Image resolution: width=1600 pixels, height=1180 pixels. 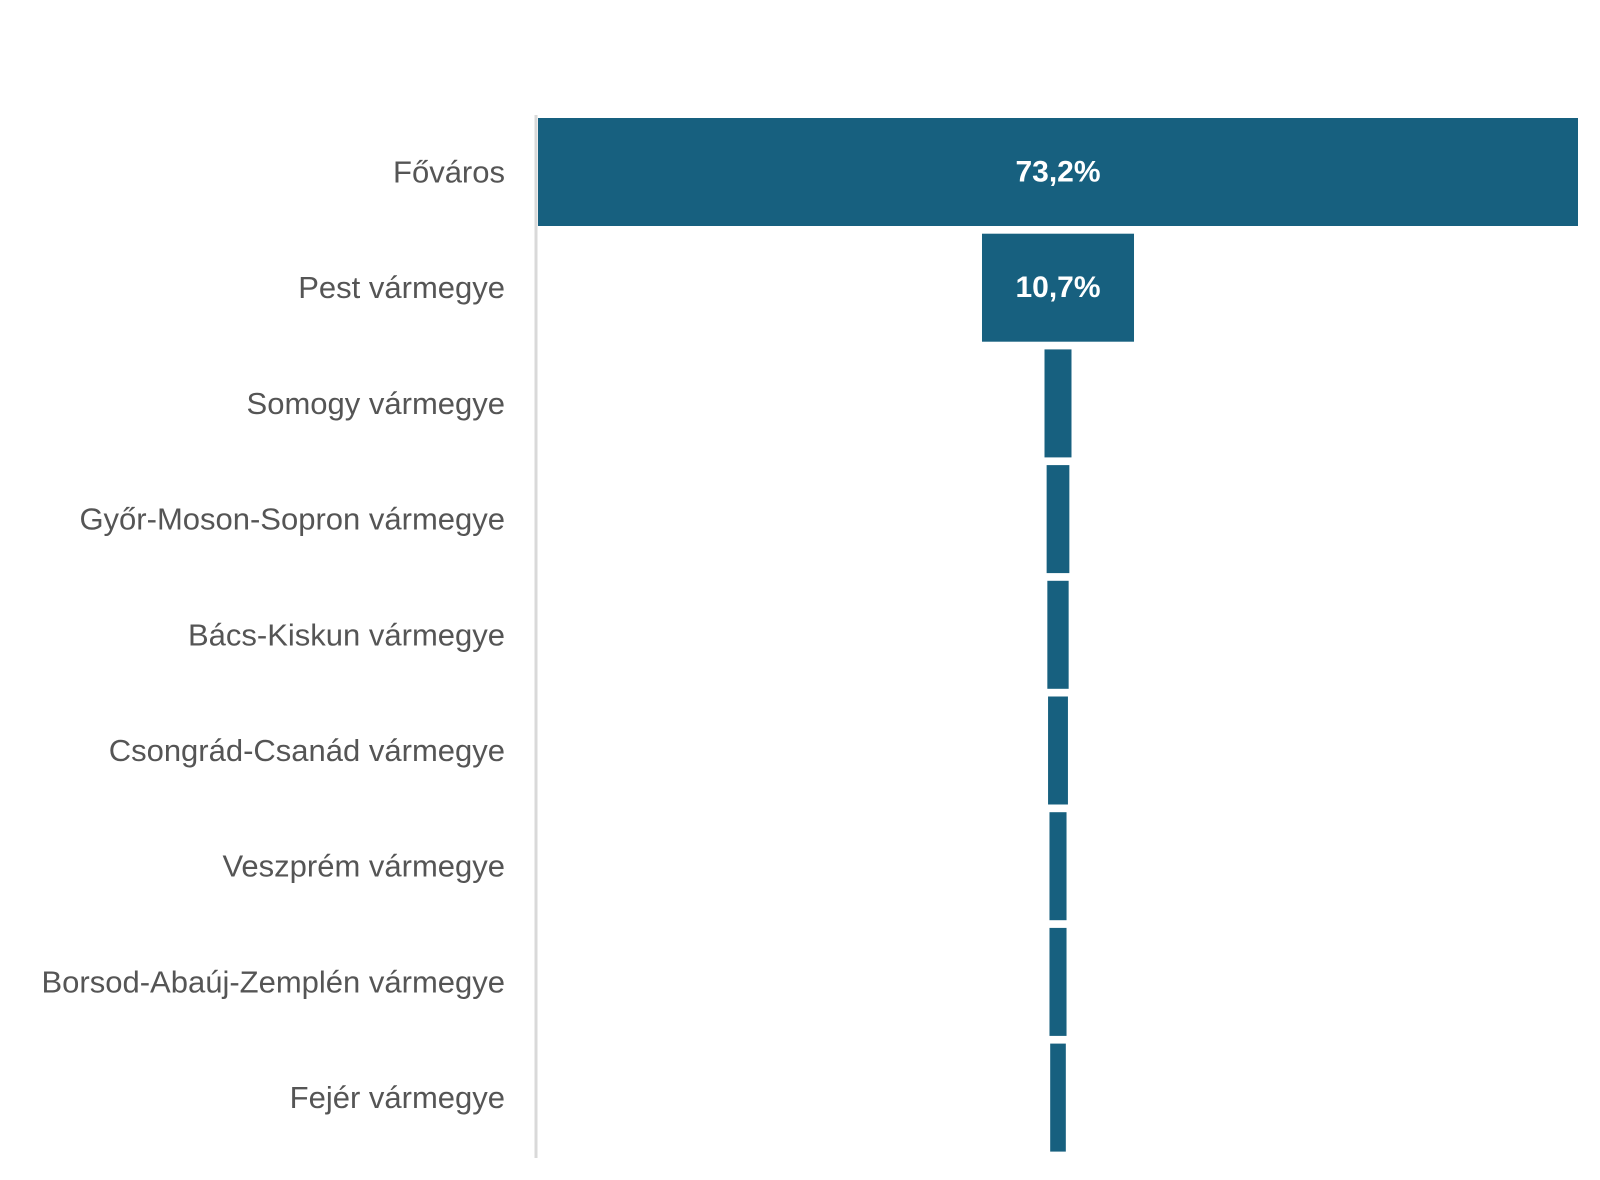 What do you see at coordinates (401, 287) in the screenshot?
I see `category-label: Pest vármegye` at bounding box center [401, 287].